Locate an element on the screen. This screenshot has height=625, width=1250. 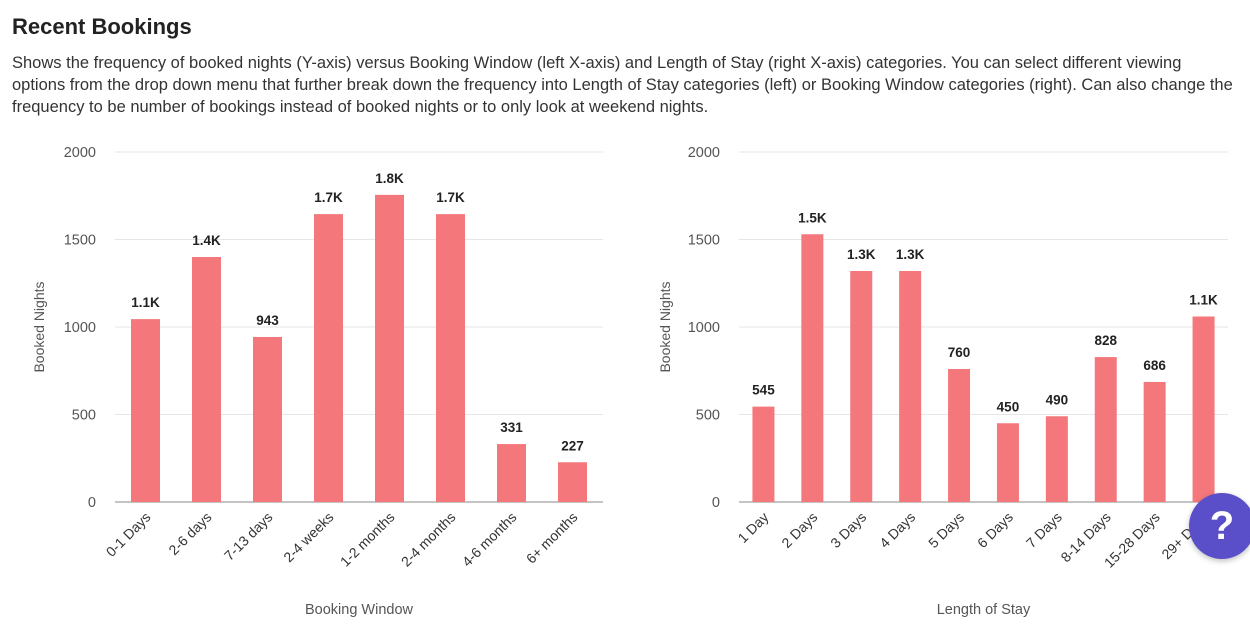
data-label: 227 is located at coordinates (572, 445).